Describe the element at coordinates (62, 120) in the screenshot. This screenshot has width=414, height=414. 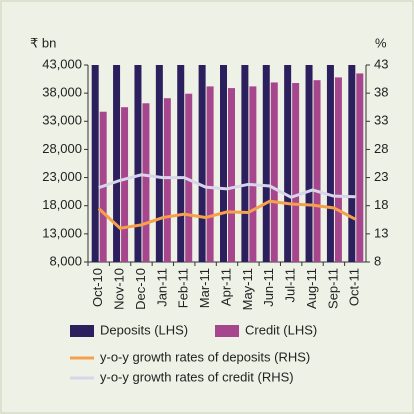
I see `y-tick-label: 33,000` at that location.